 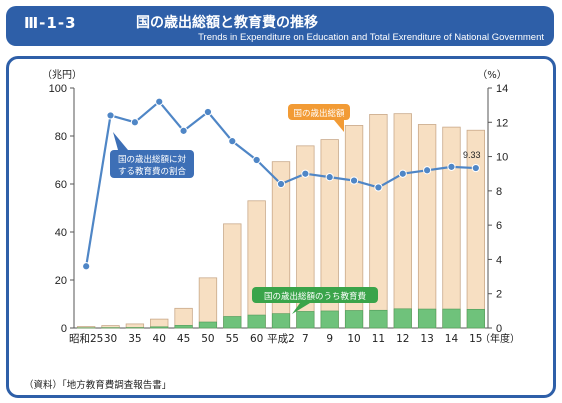 I want to click on left-tick-label: 100, so click(x=58, y=89).